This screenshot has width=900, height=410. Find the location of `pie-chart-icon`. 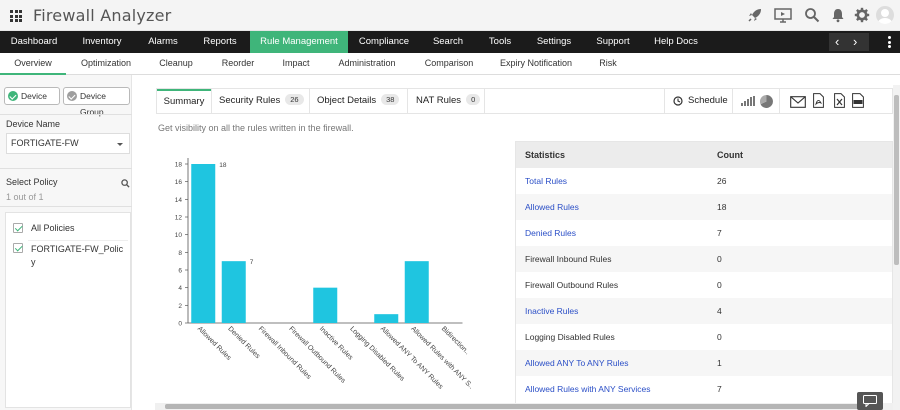

pie-chart-icon is located at coordinates (766, 101).